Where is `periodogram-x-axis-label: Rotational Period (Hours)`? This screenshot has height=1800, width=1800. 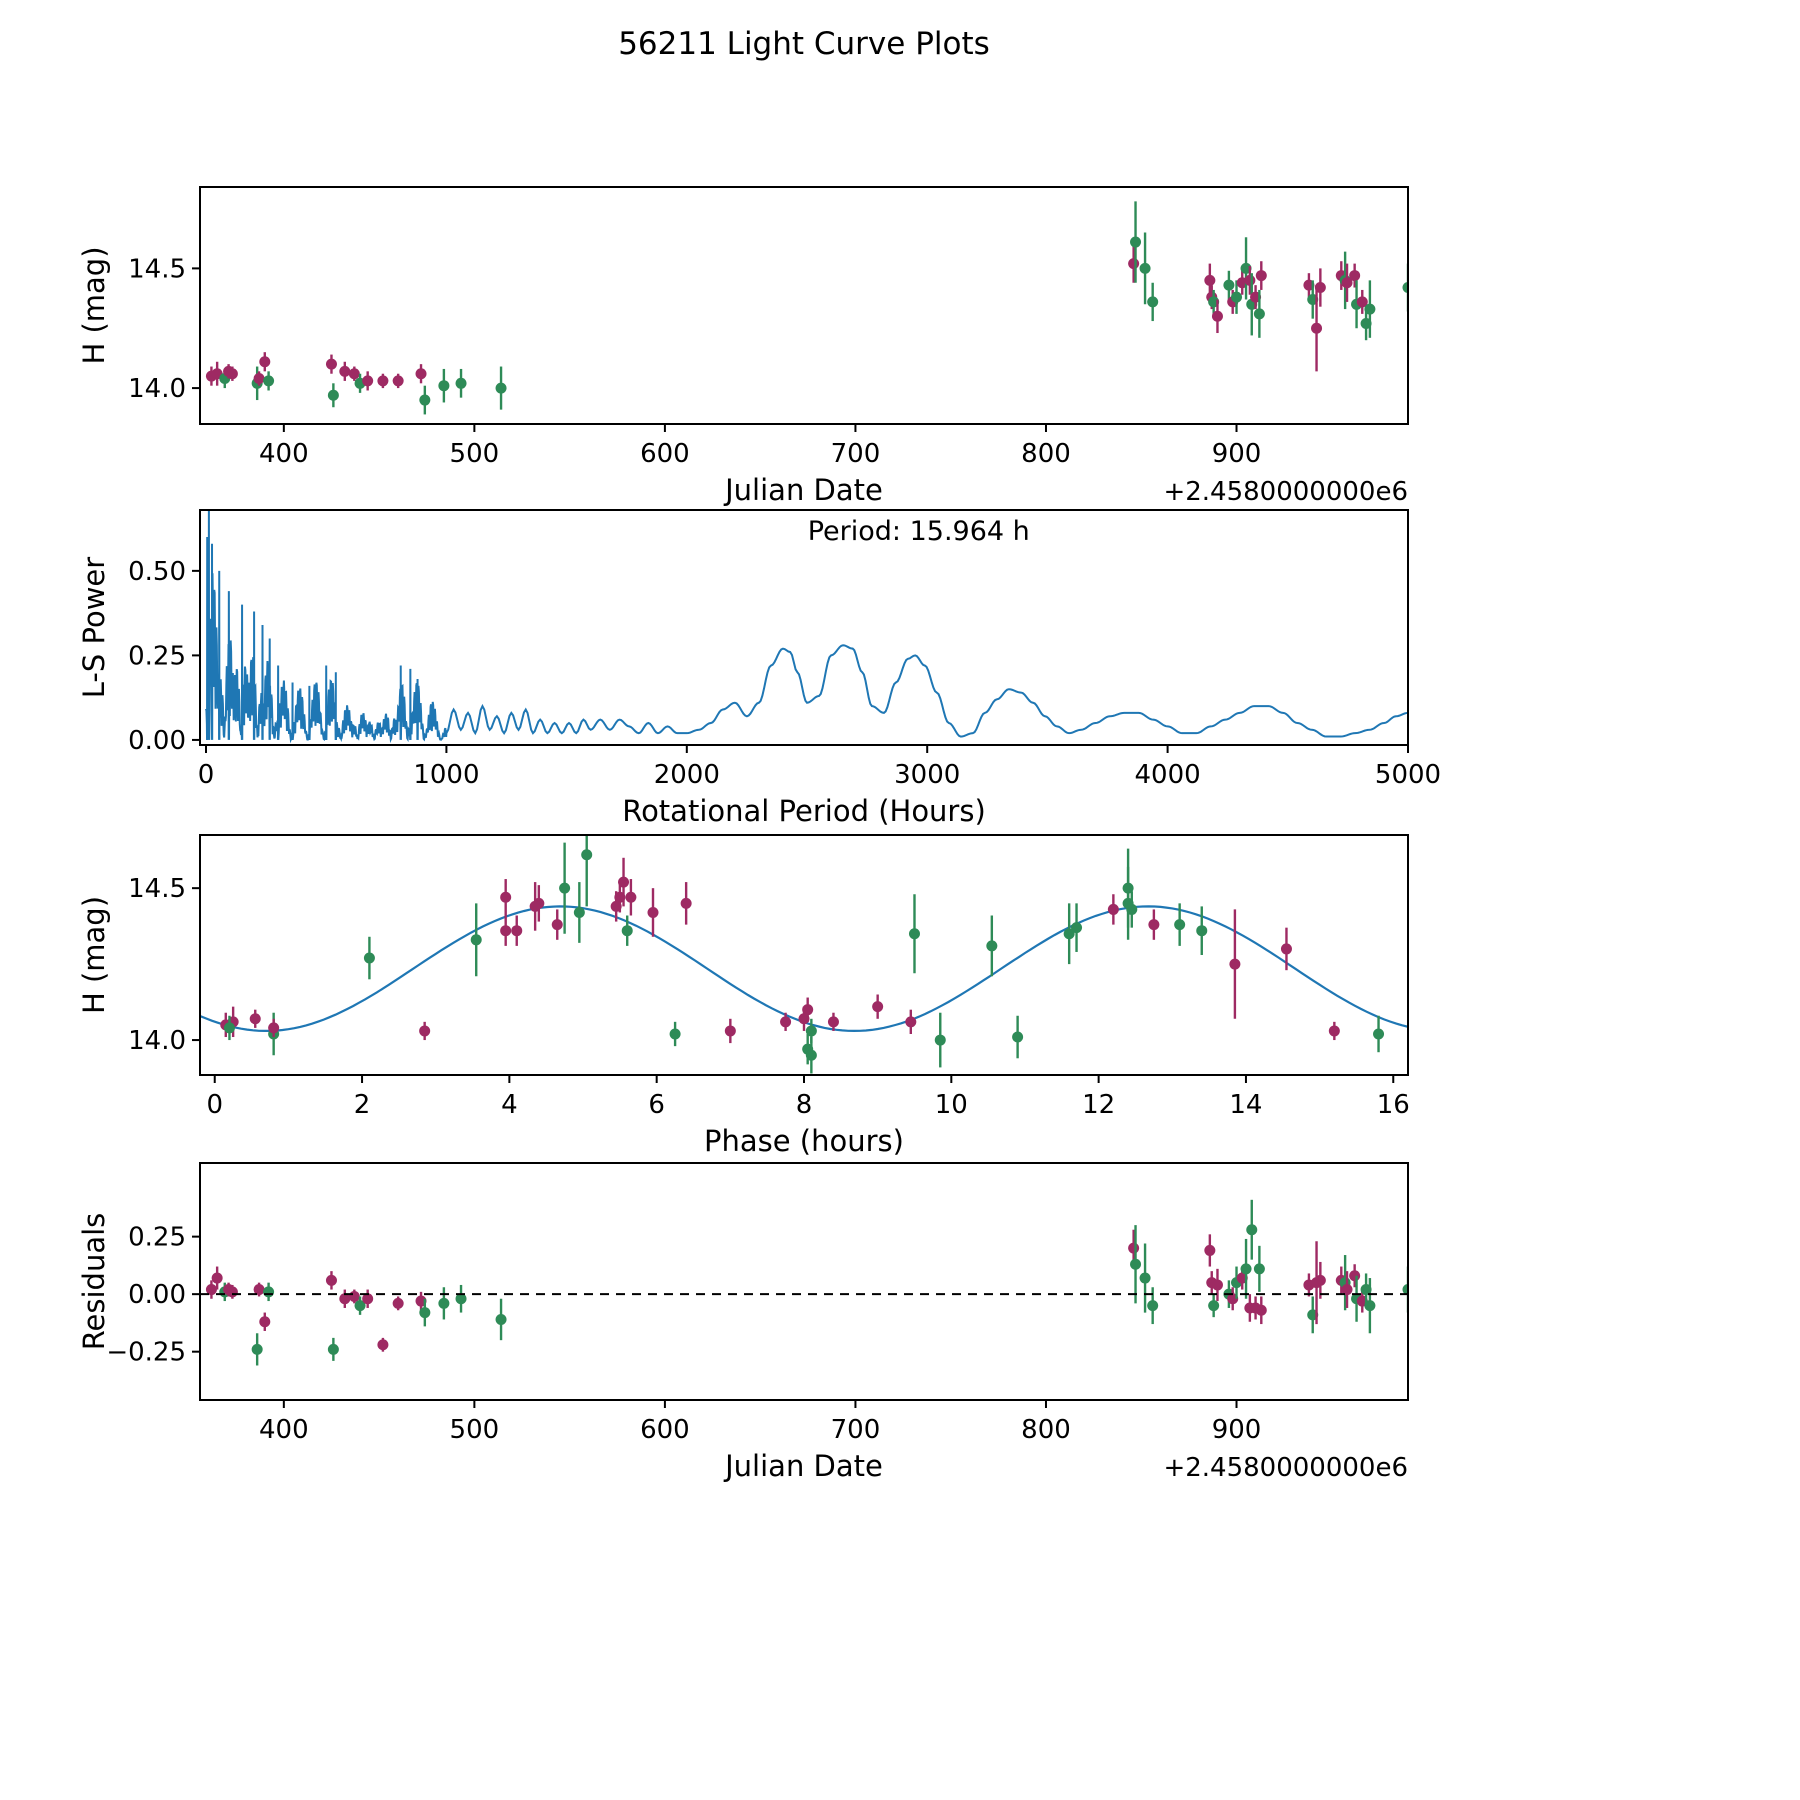 periodogram-x-axis-label: Rotational Period (Hours) is located at coordinates (804, 811).